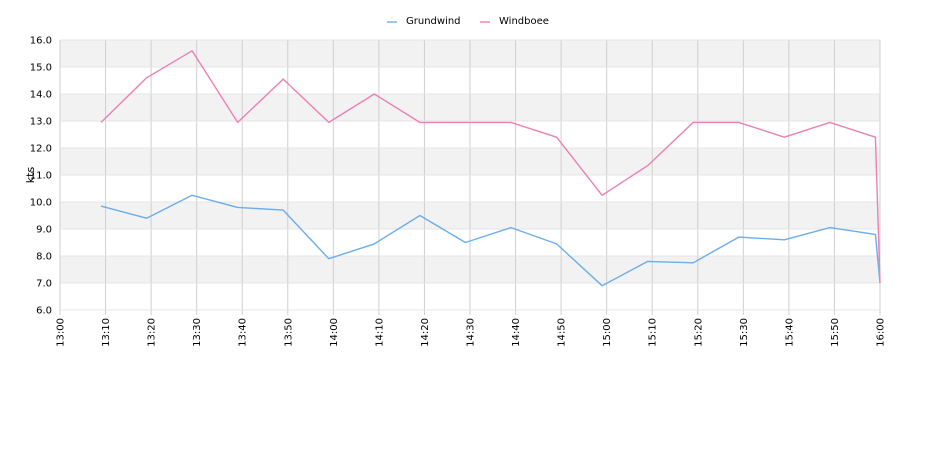 The width and height of the screenshot is (940, 450). I want to click on x-tick-label: 16:00, so click(881, 332).